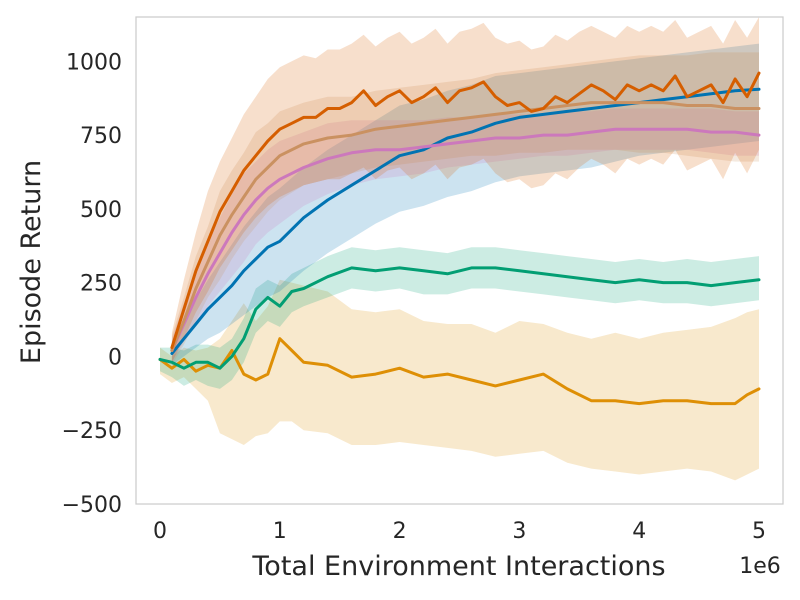 The width and height of the screenshot is (800, 600). Describe the element at coordinates (115, 357) in the screenshot. I see `y-tick-label: 0` at that location.